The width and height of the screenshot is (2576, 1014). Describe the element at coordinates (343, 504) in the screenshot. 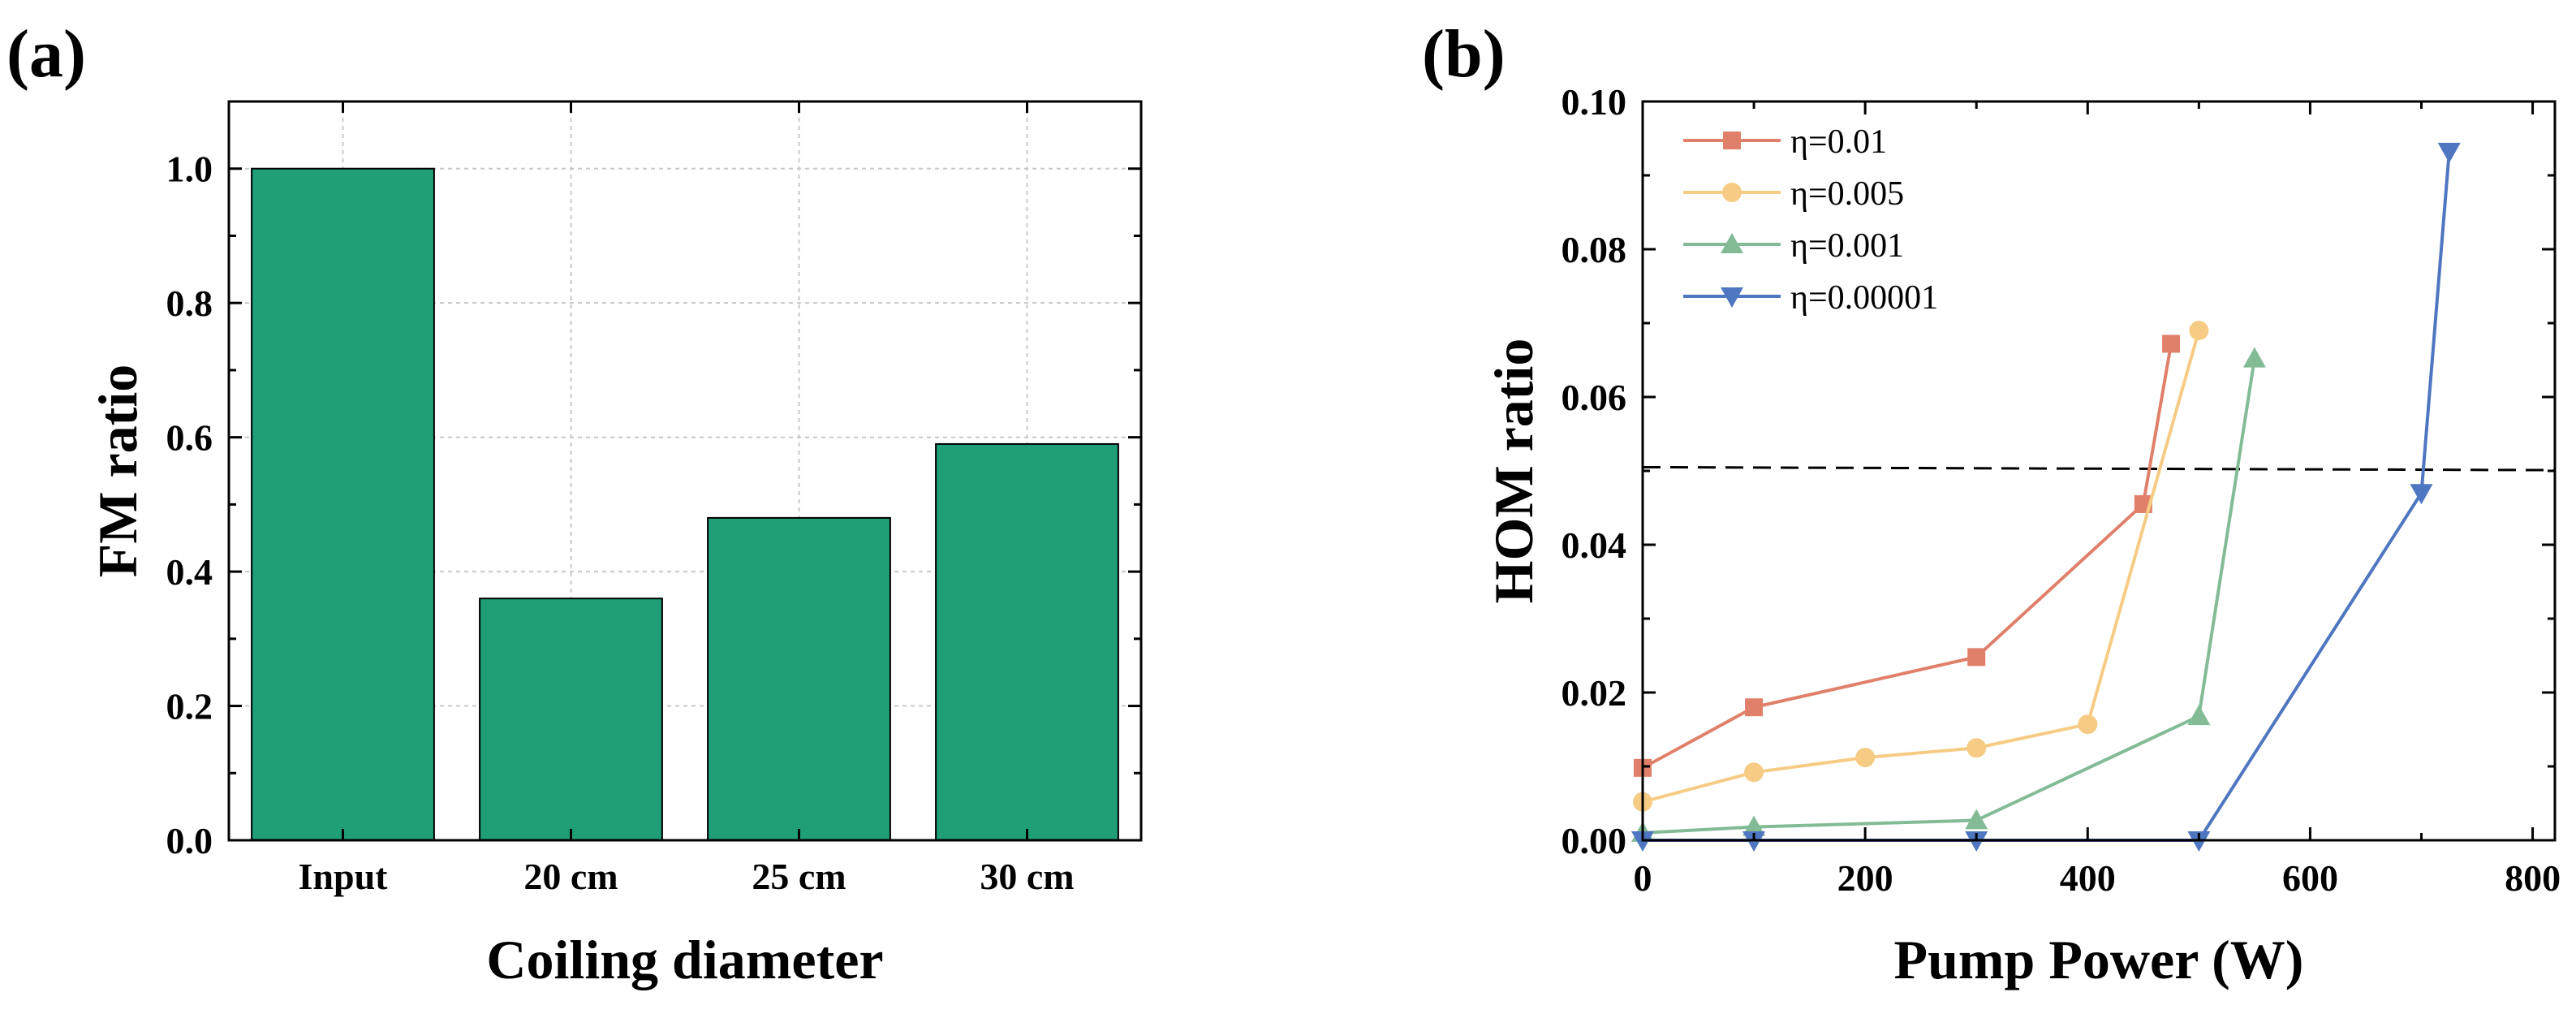

I see `bar-input` at that location.